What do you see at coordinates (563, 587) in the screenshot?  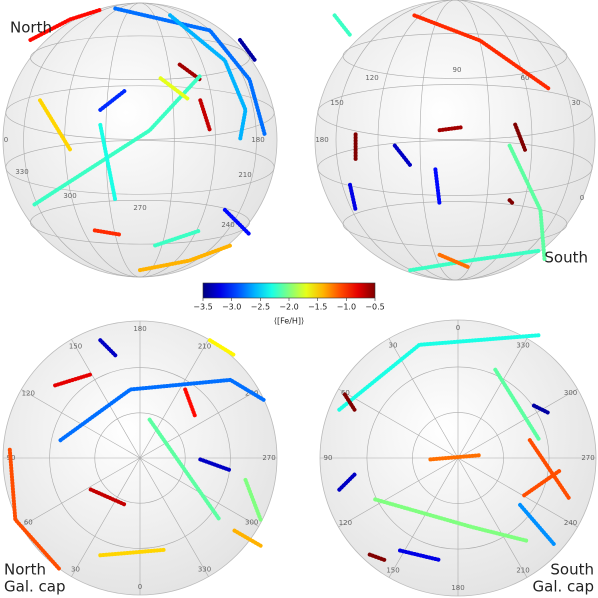 I see `panel-title: Gal. cap` at bounding box center [563, 587].